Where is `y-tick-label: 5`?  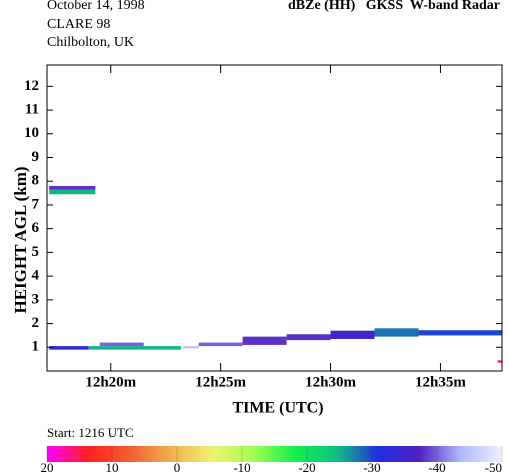
y-tick-label: 5 is located at coordinates (36, 252).